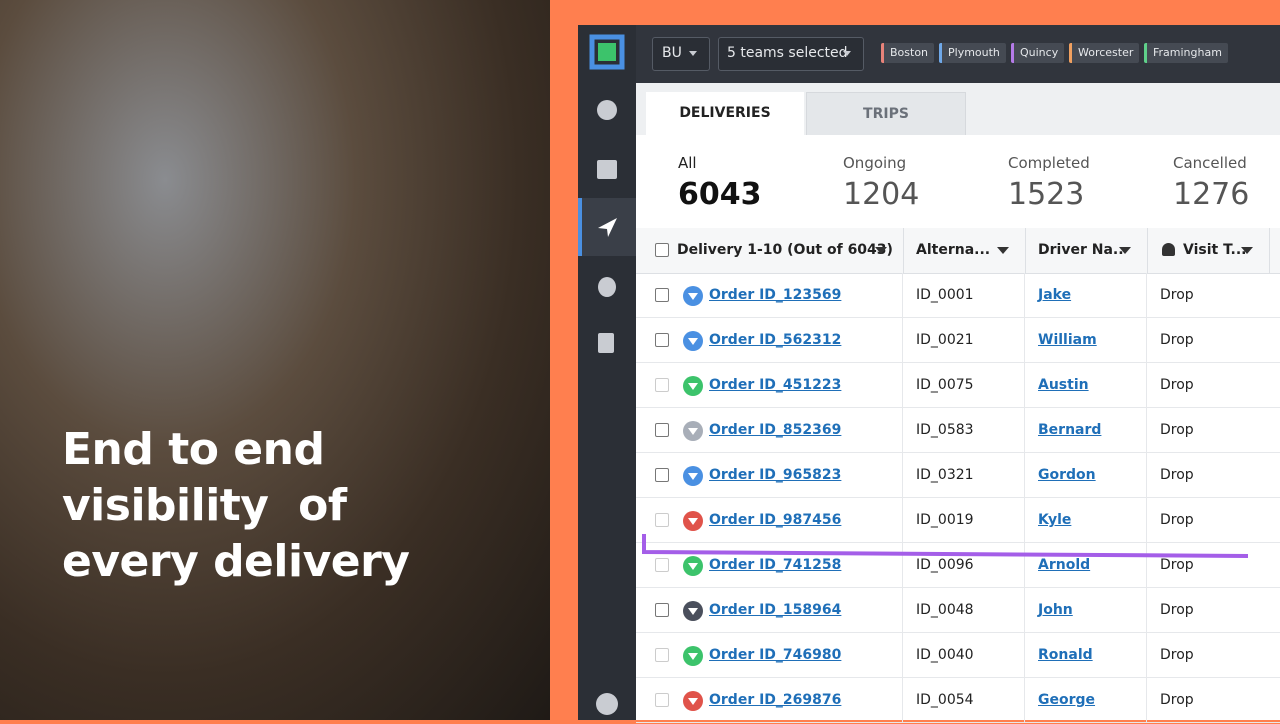 This screenshot has height=724, width=1280. I want to click on team-tag: Worcester, so click(1104, 53).